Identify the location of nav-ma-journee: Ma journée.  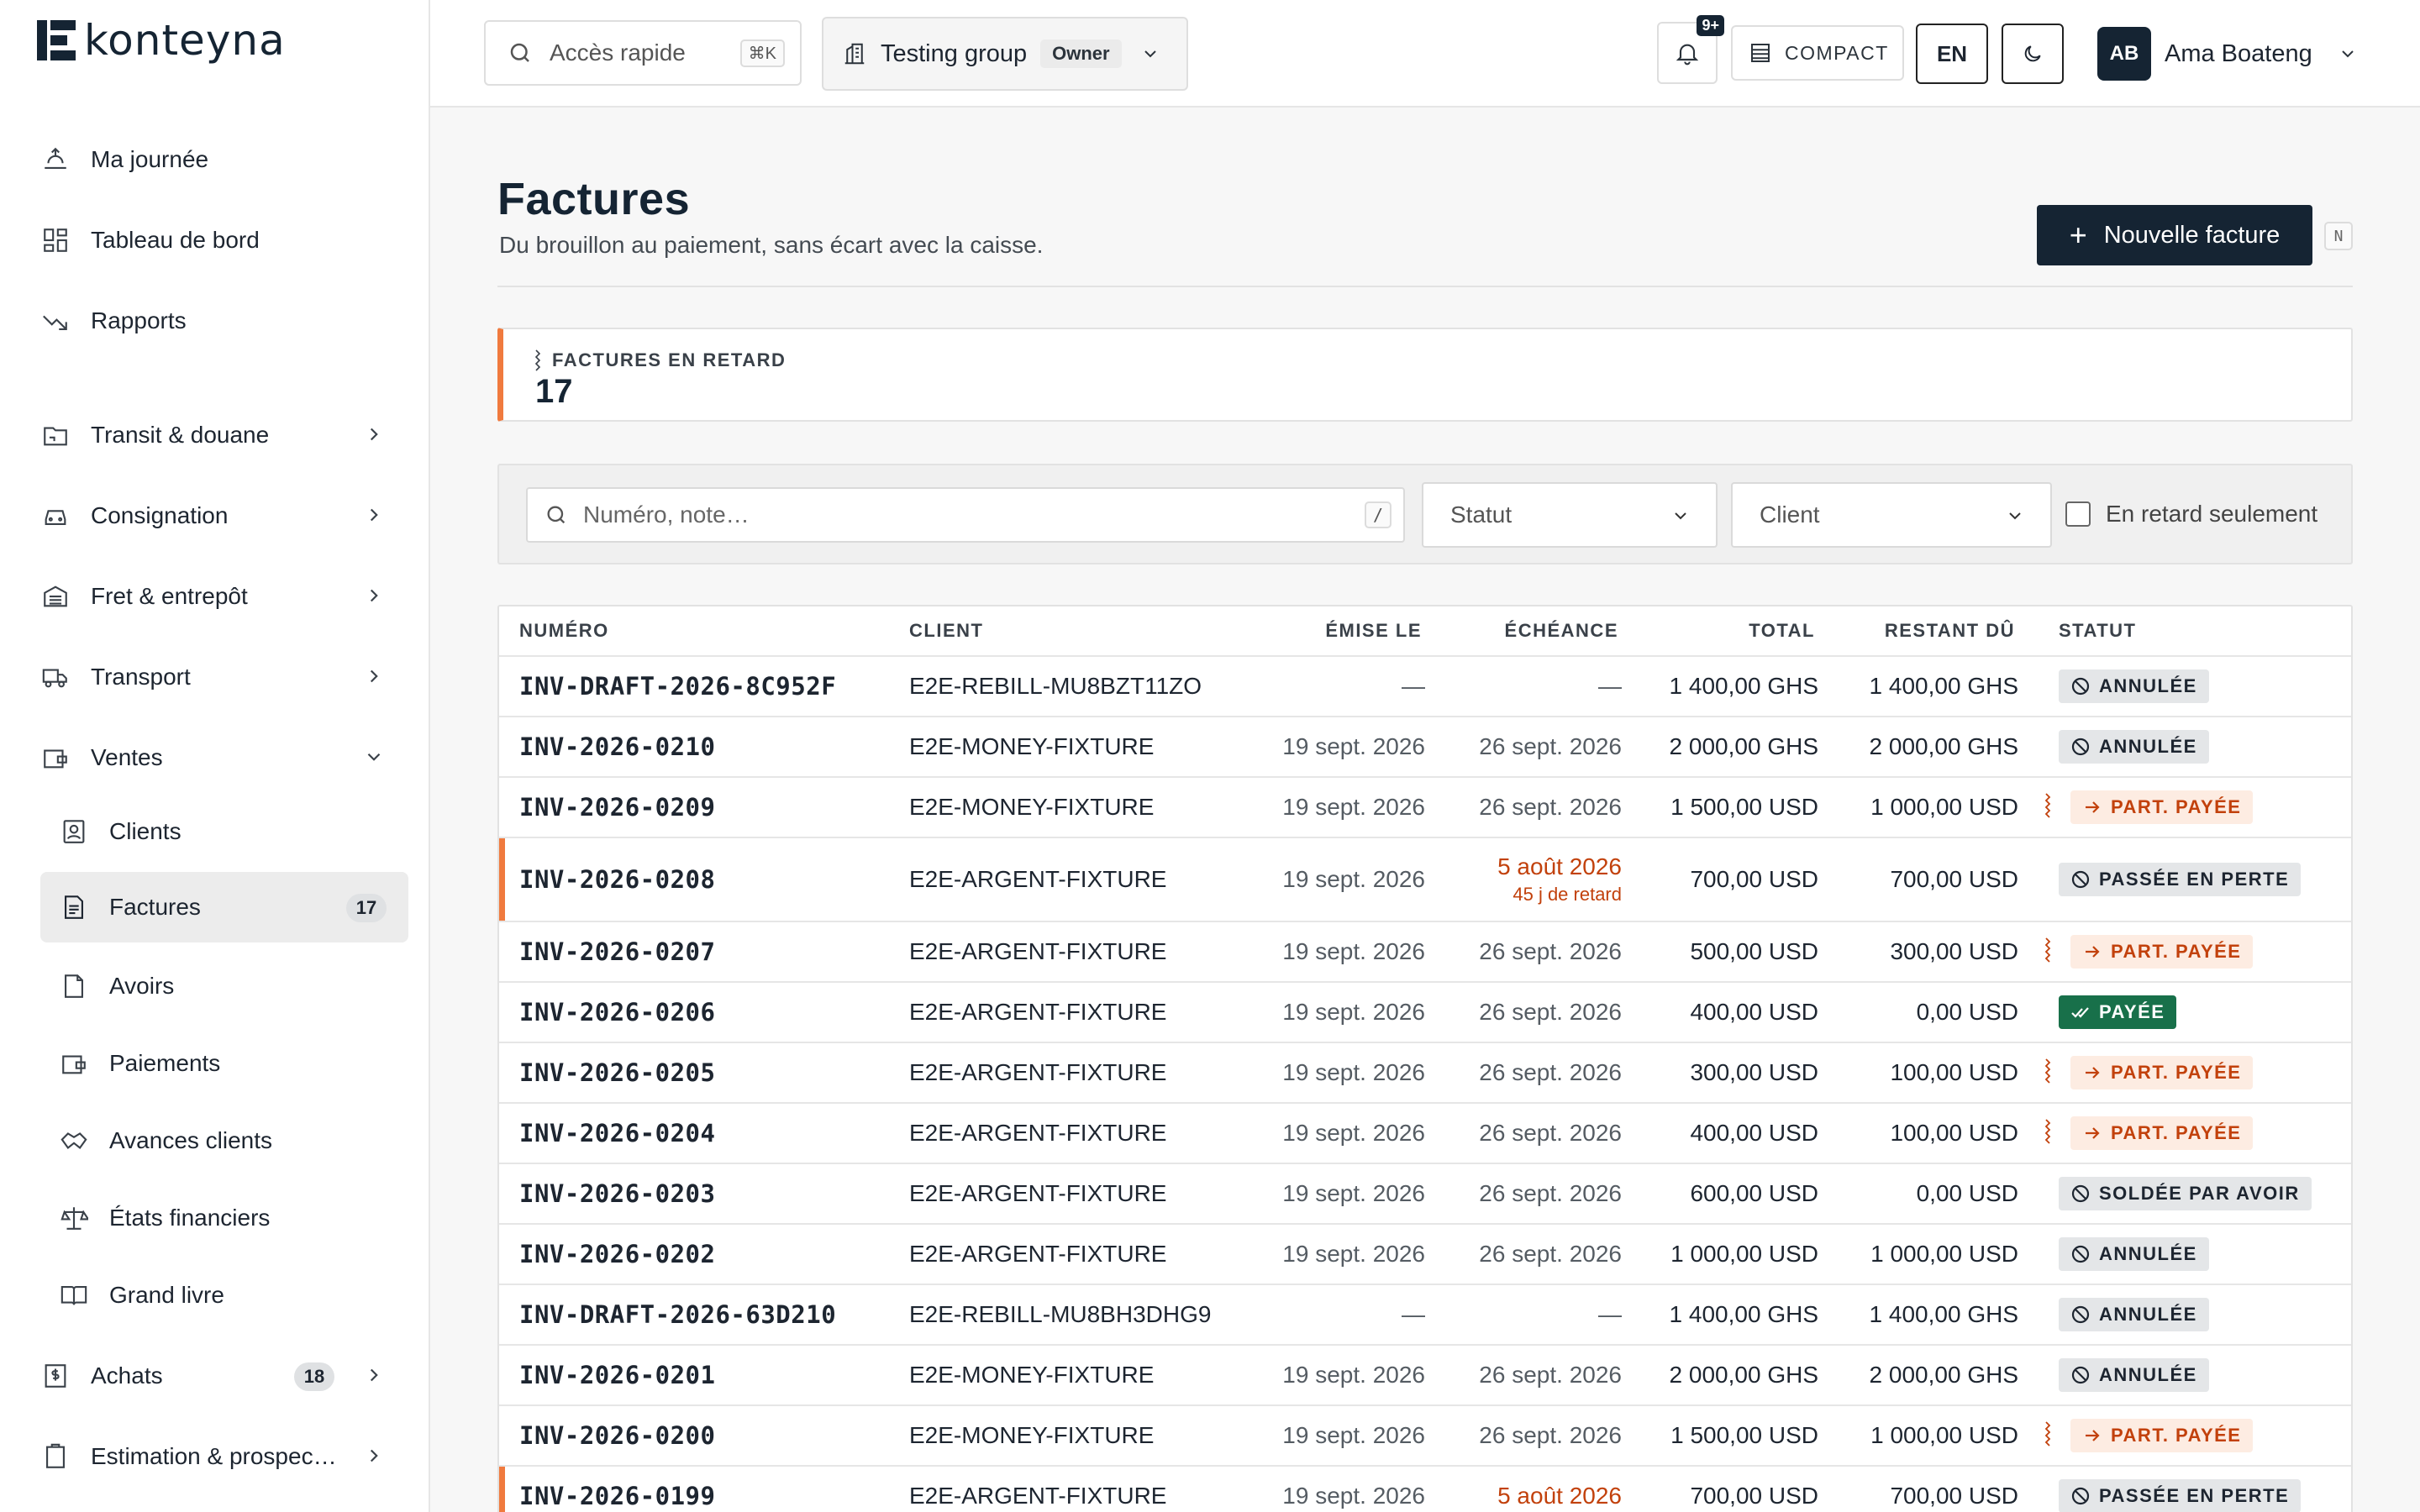
(224, 159).